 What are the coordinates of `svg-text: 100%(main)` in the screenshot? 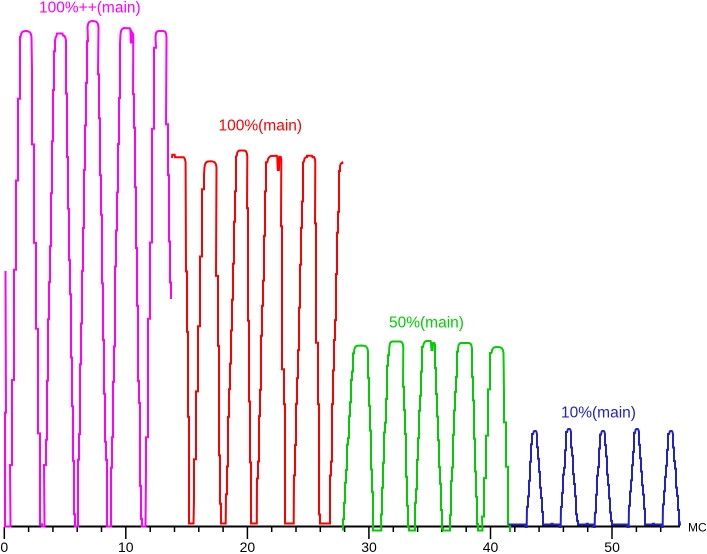 It's located at (261, 126).